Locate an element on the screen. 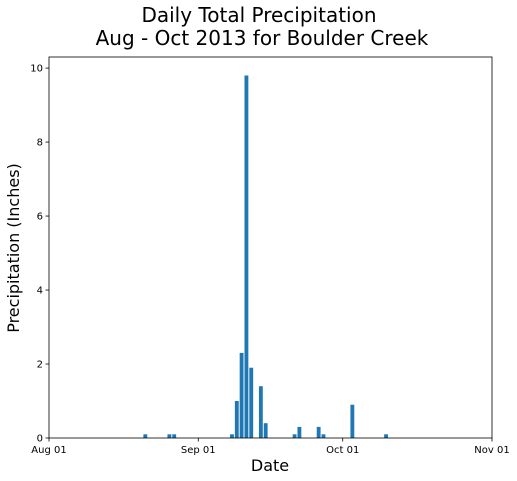 The width and height of the screenshot is (517, 481). chart-title-line-1: Daily Total Precipitation is located at coordinates (258, 15).